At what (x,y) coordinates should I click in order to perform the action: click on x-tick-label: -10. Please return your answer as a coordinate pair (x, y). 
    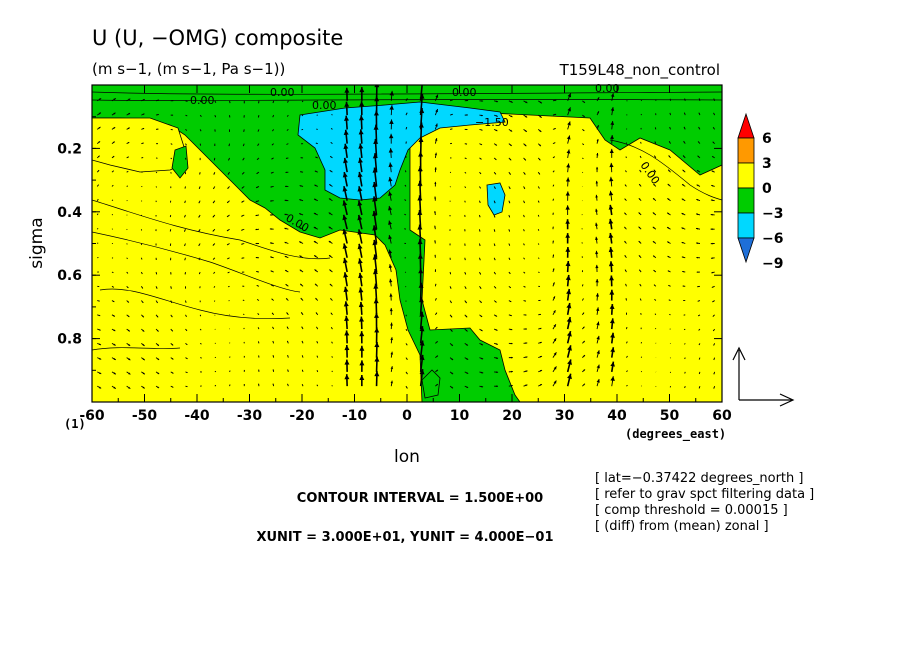
    Looking at the image, I should click on (355, 416).